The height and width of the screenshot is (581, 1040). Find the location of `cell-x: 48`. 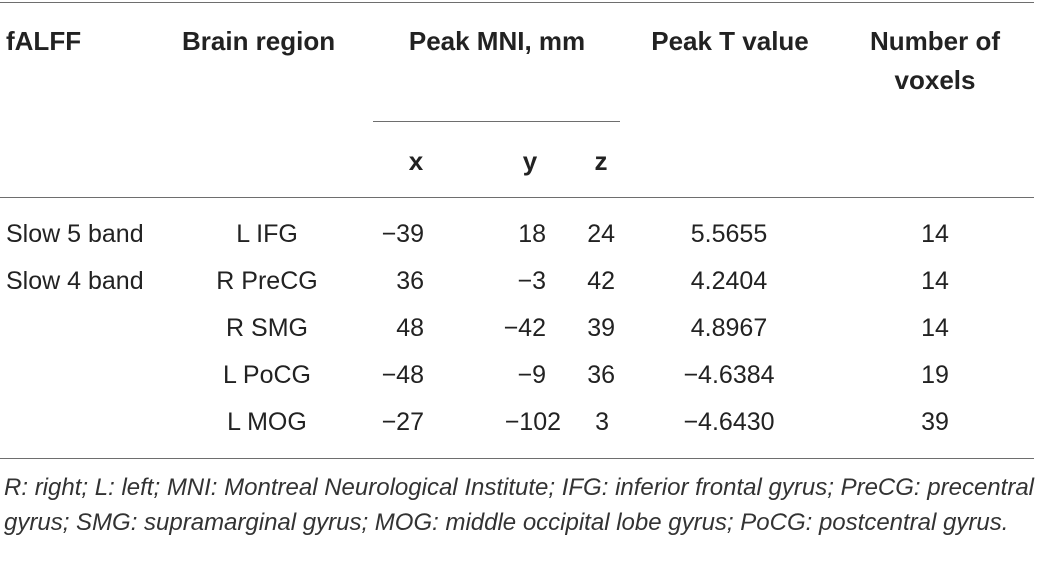

cell-x: 48 is located at coordinates (410, 328).